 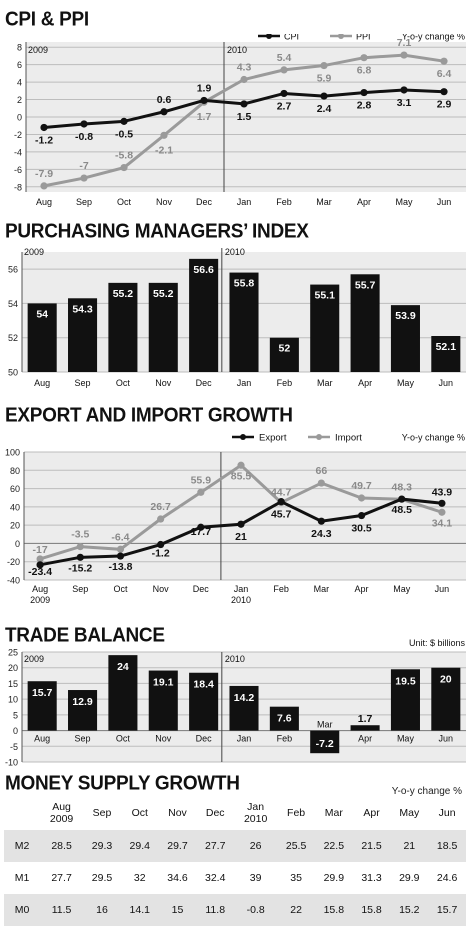 What do you see at coordinates (402, 487) in the screenshot?
I see `data-label-import: 48.3` at bounding box center [402, 487].